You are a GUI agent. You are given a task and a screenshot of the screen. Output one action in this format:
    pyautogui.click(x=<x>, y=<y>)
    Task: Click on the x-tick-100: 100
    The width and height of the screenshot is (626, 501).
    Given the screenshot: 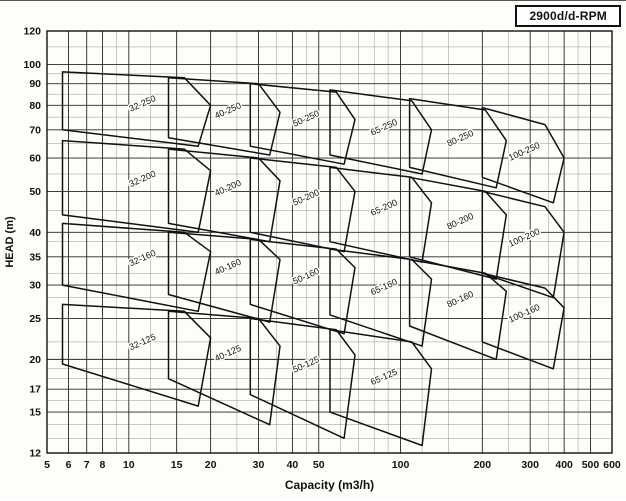 What is the action you would take?
    pyautogui.click(x=401, y=465)
    